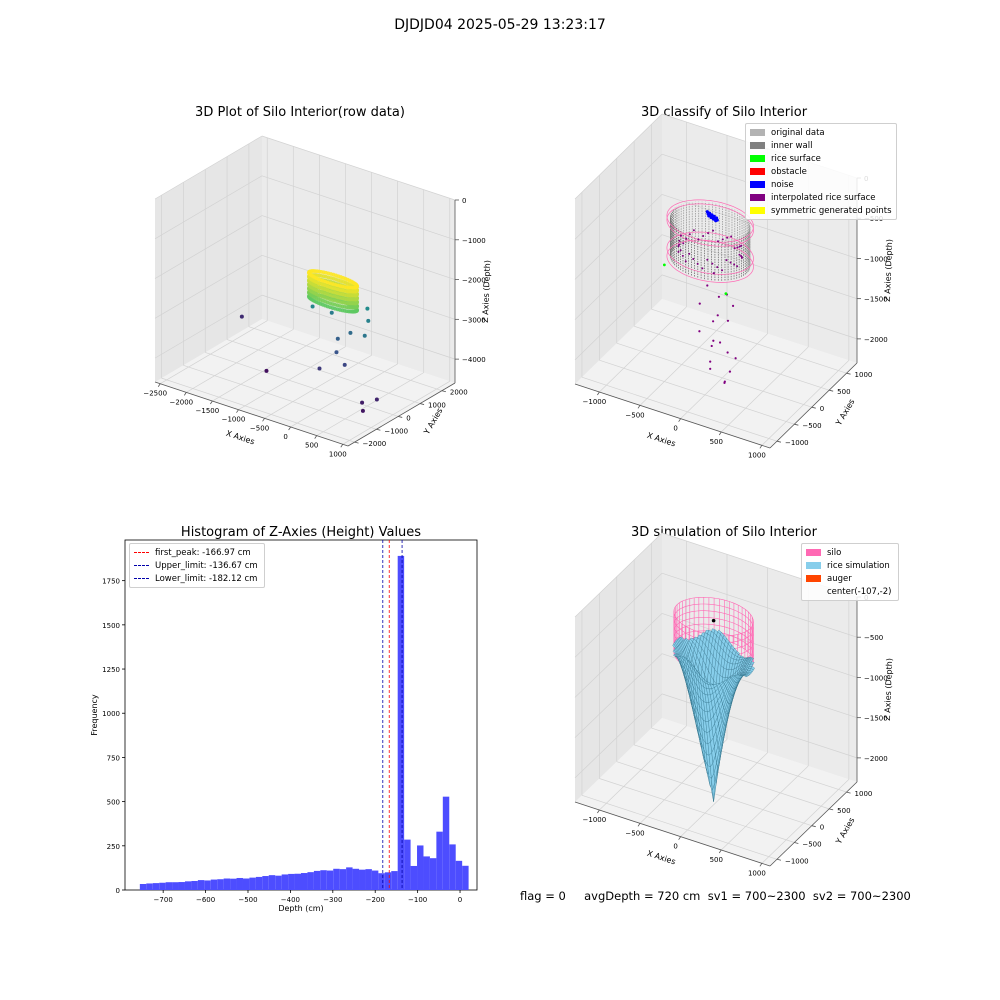 This screenshot has width=1000, height=1000. I want to click on y-tick-label: 1000, so click(111, 714).